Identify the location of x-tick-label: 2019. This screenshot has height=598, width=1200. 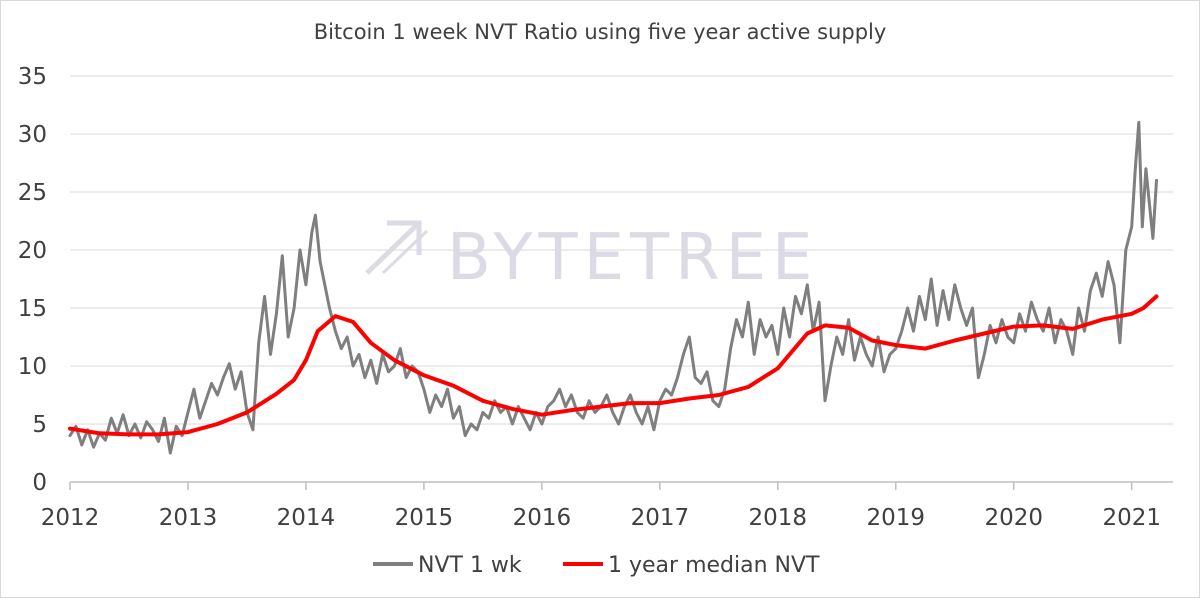
(896, 518).